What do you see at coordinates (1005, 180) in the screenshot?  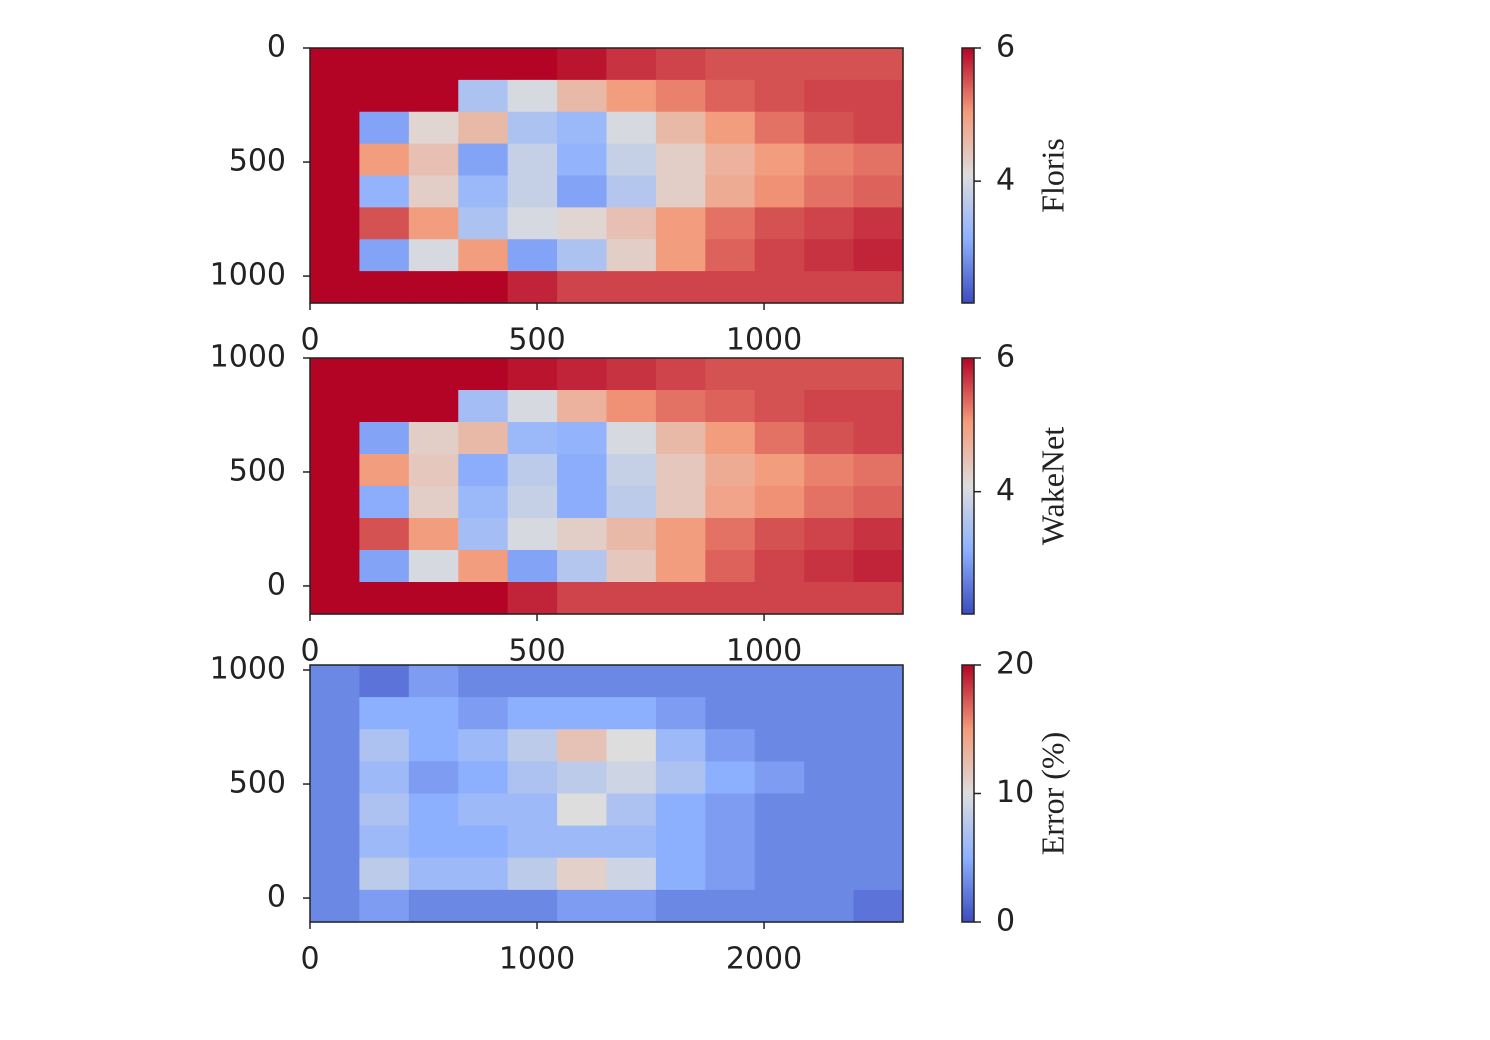 I see `colorbar-tick-label: 4` at bounding box center [1005, 180].